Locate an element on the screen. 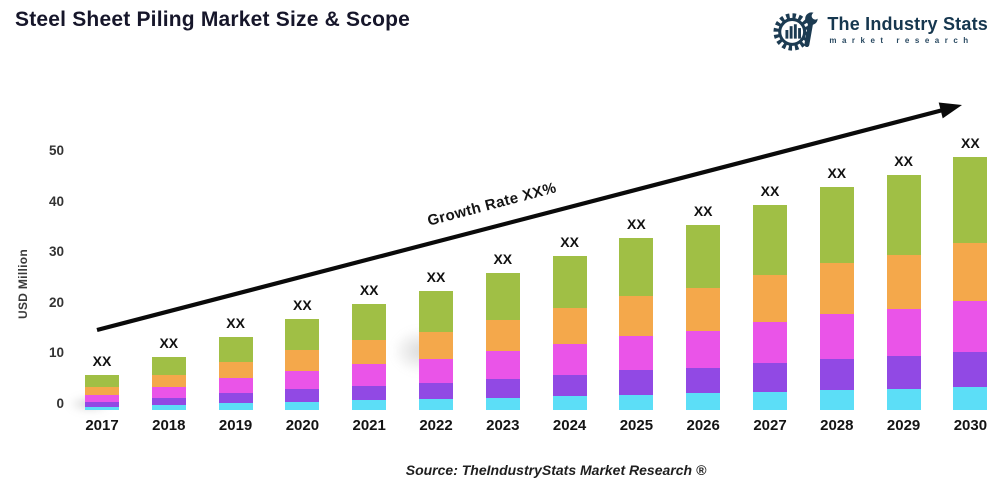  x-axis-label-2021: 2021 is located at coordinates (369, 425).